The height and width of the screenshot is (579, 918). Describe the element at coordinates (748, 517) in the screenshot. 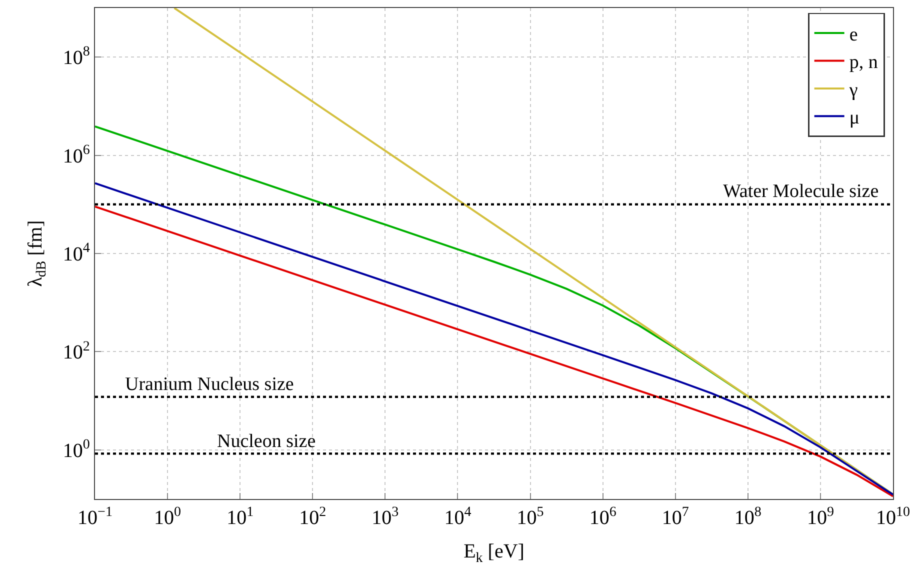

I see `x-tick-label: 10$^{8}$` at that location.